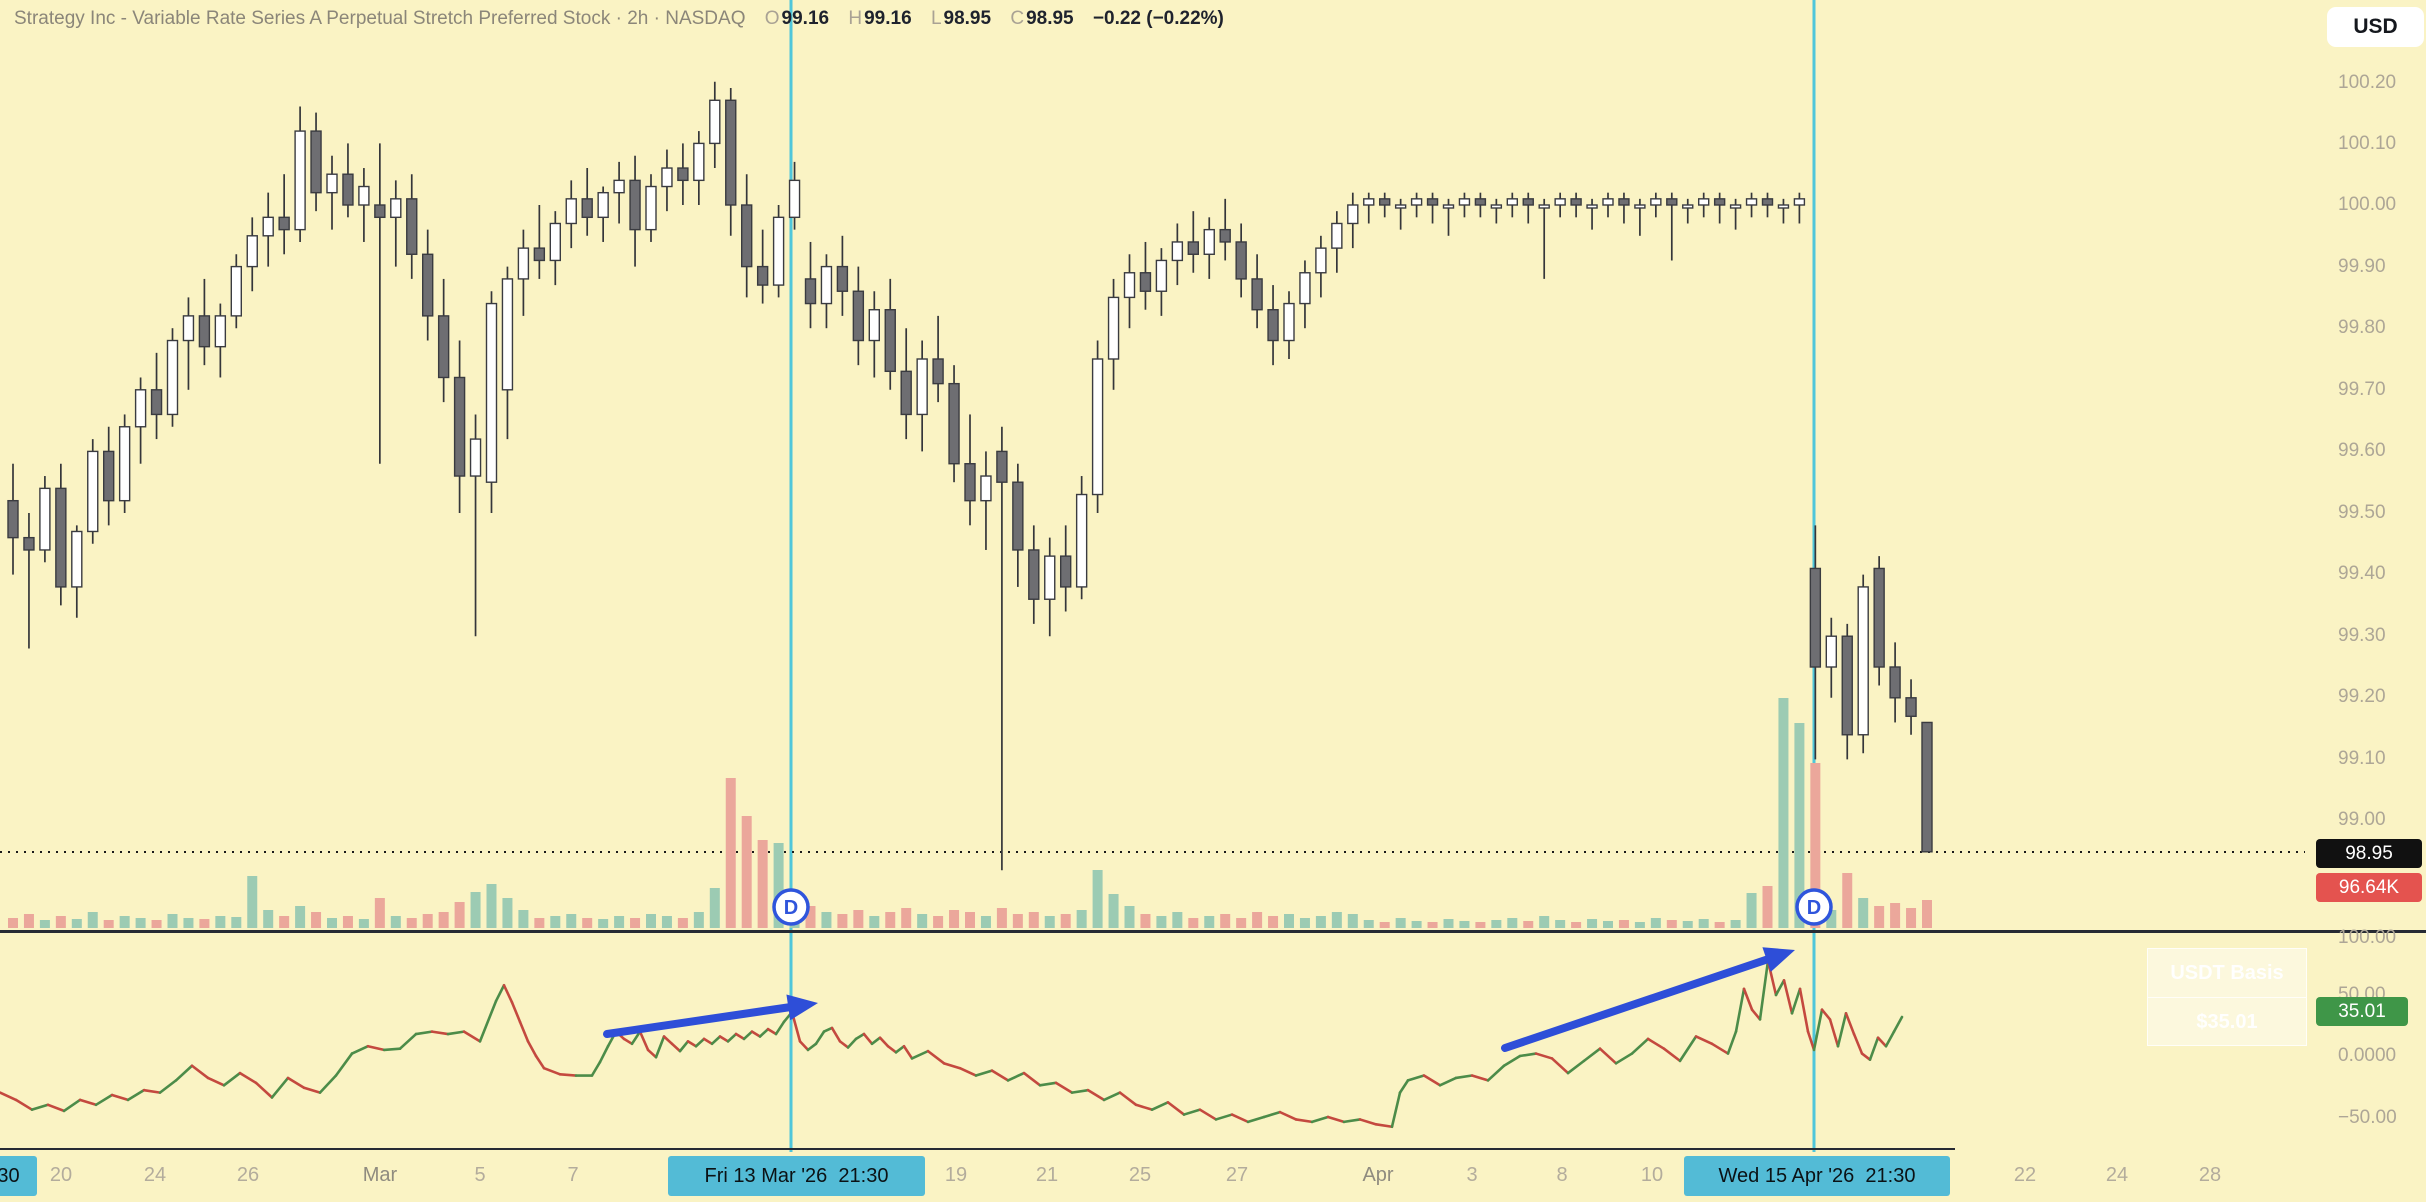 This screenshot has height=1202, width=2426. I want to click on event-time-badge-partial: 30, so click(18, 1176).